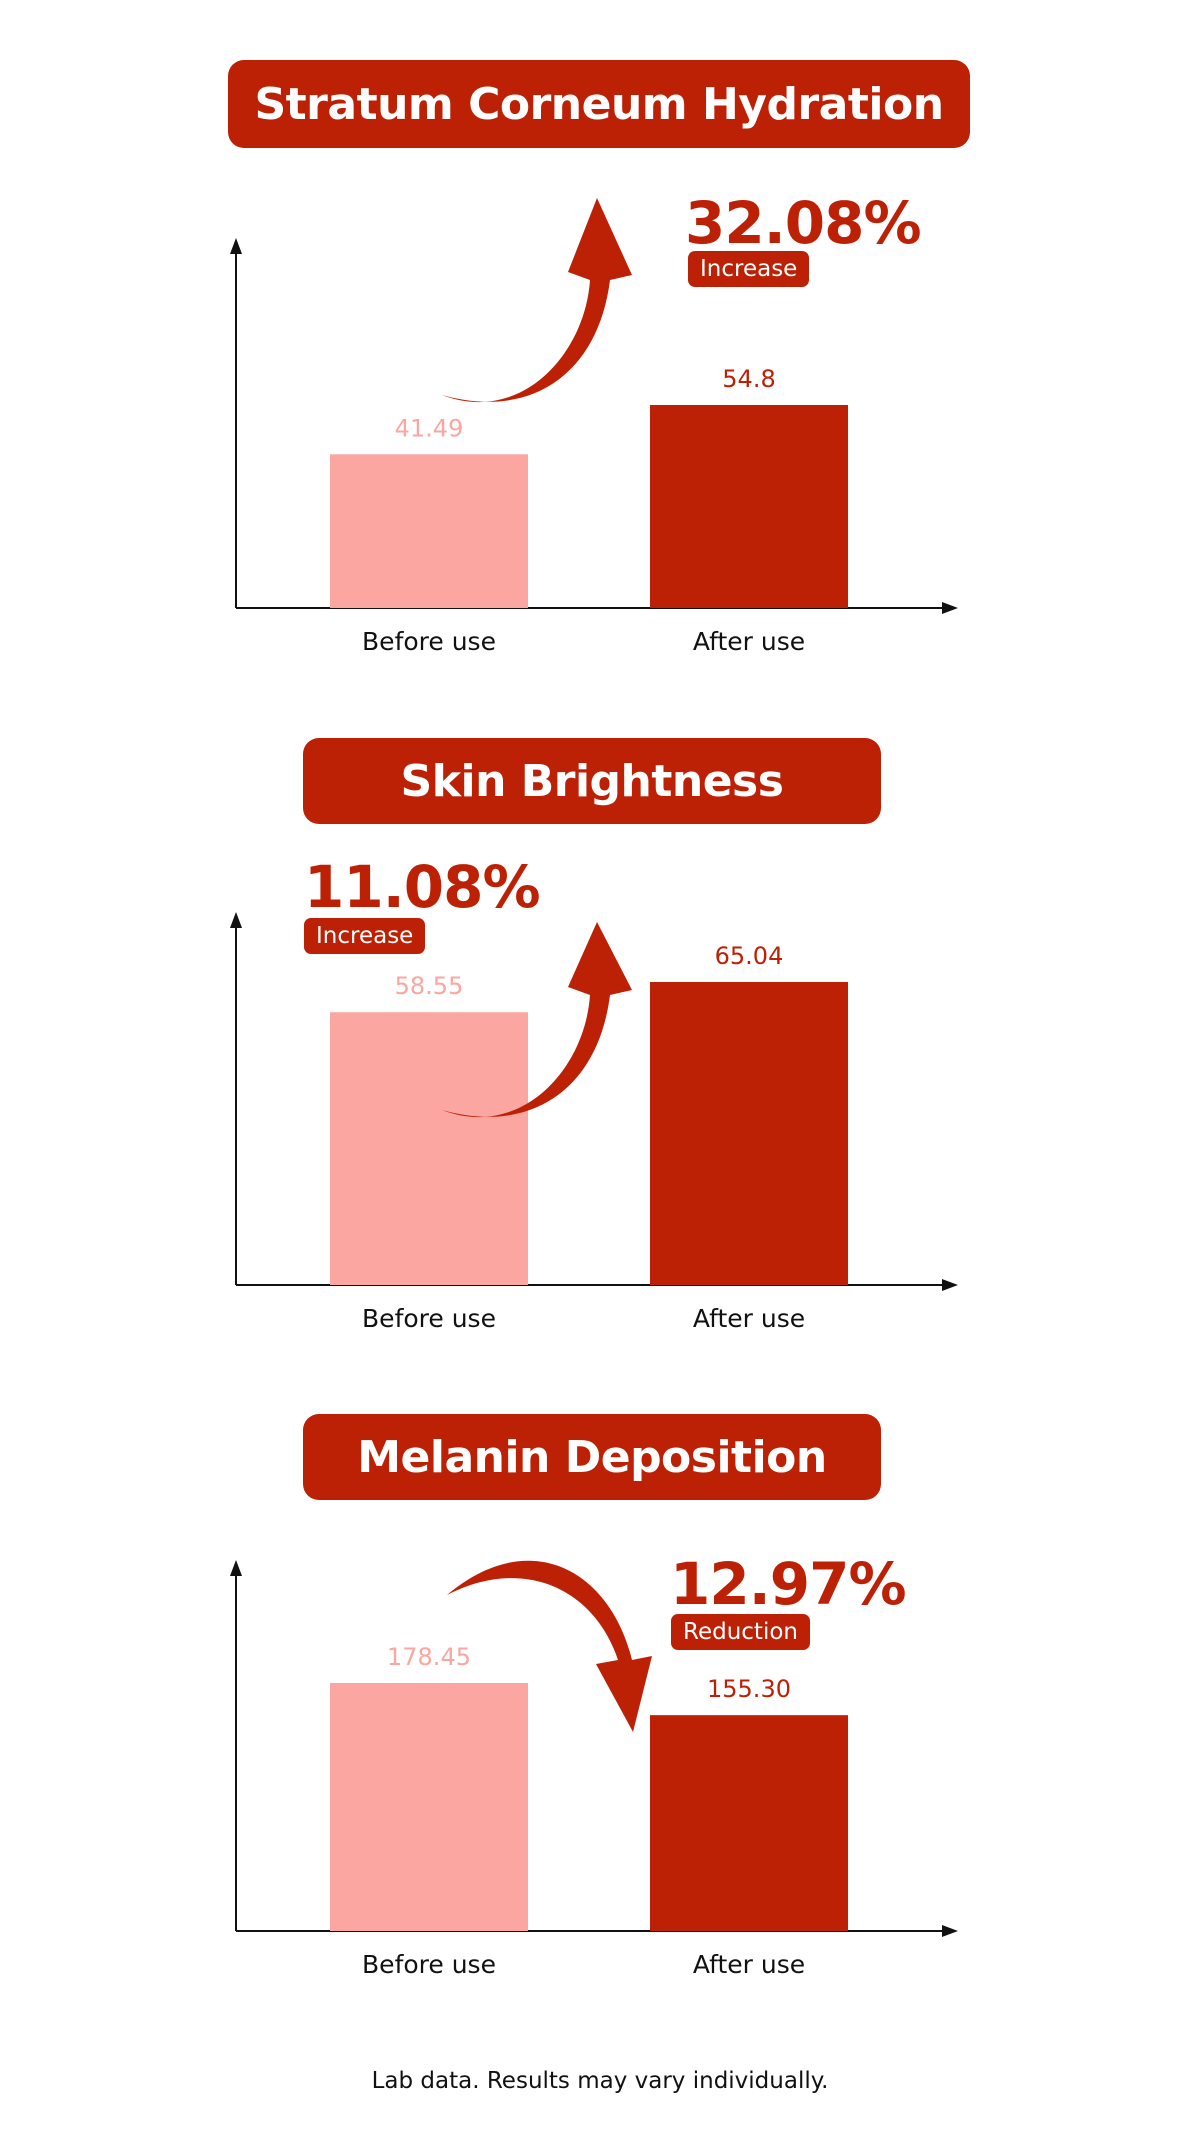 The height and width of the screenshot is (2150, 1200). What do you see at coordinates (599, 104) in the screenshot?
I see `chart-title: Stratum Corneum Hydration` at bounding box center [599, 104].